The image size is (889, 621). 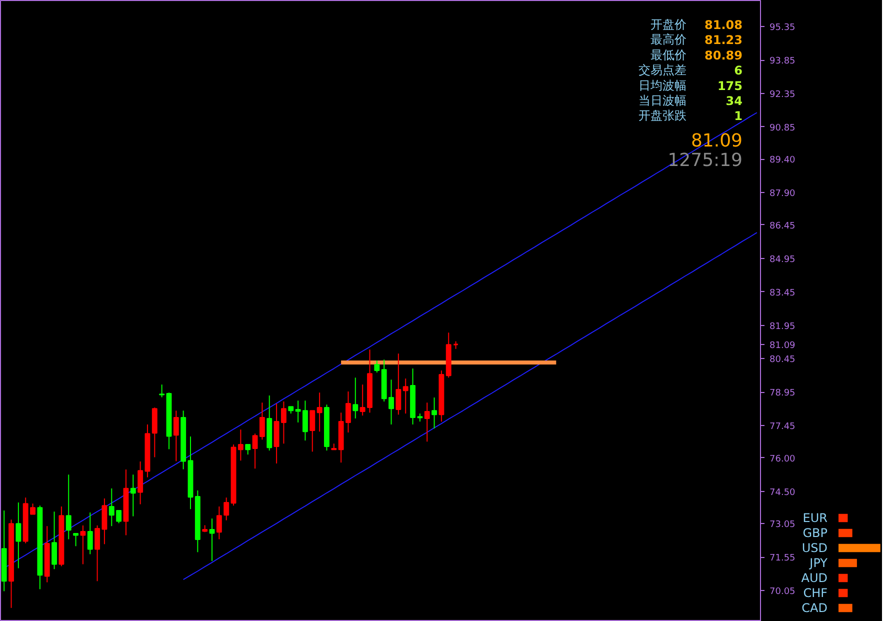 What do you see at coordinates (783, 61) in the screenshot?
I see `y-tick-label: 93.85` at bounding box center [783, 61].